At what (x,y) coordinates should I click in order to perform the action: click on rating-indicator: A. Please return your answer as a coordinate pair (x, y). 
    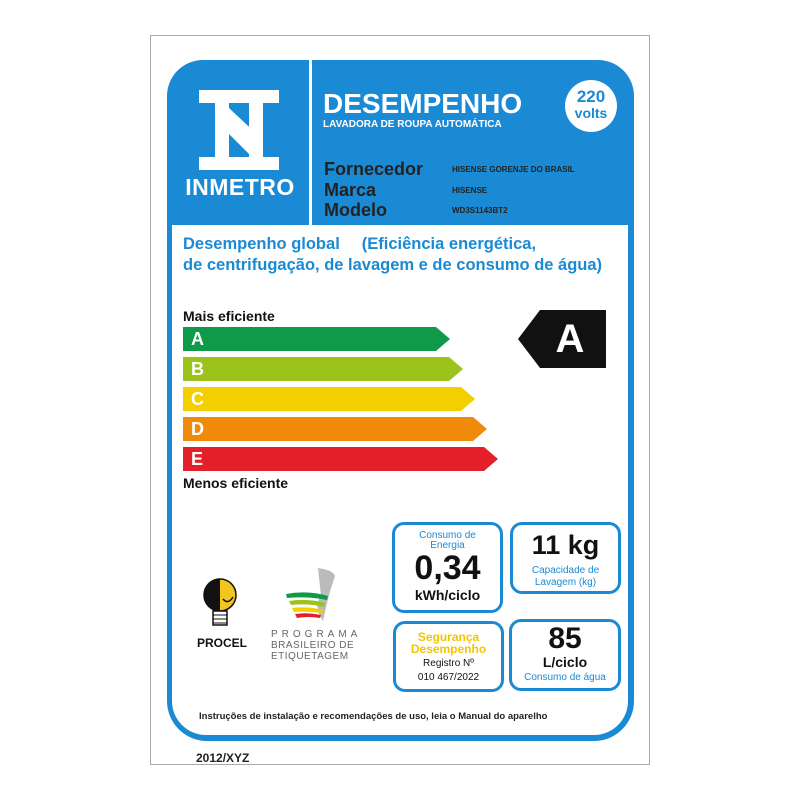
    Looking at the image, I should click on (562, 339).